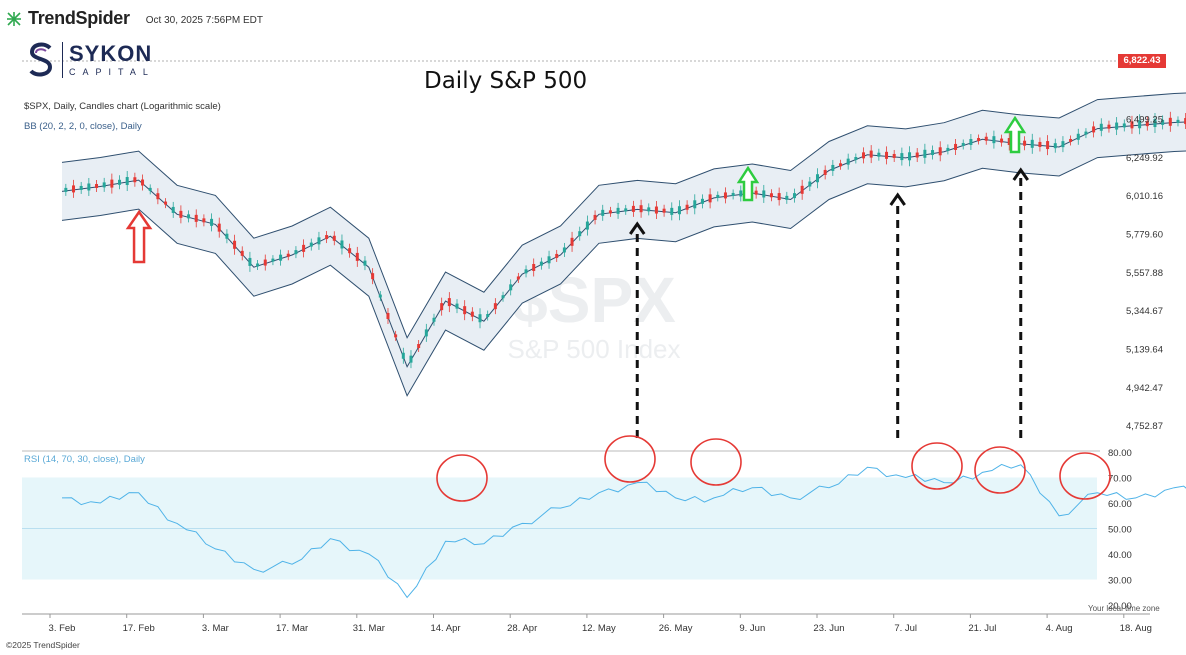 The height and width of the screenshot is (655, 1186). Describe the element at coordinates (599, 628) in the screenshot. I see `x-tick-label: 12. May` at that location.